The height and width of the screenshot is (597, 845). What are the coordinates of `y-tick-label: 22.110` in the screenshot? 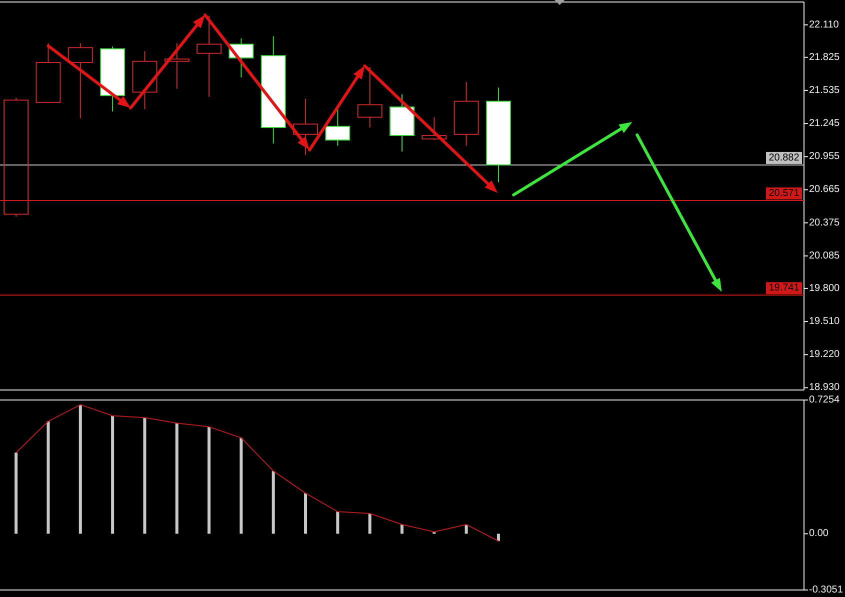 It's located at (824, 24).